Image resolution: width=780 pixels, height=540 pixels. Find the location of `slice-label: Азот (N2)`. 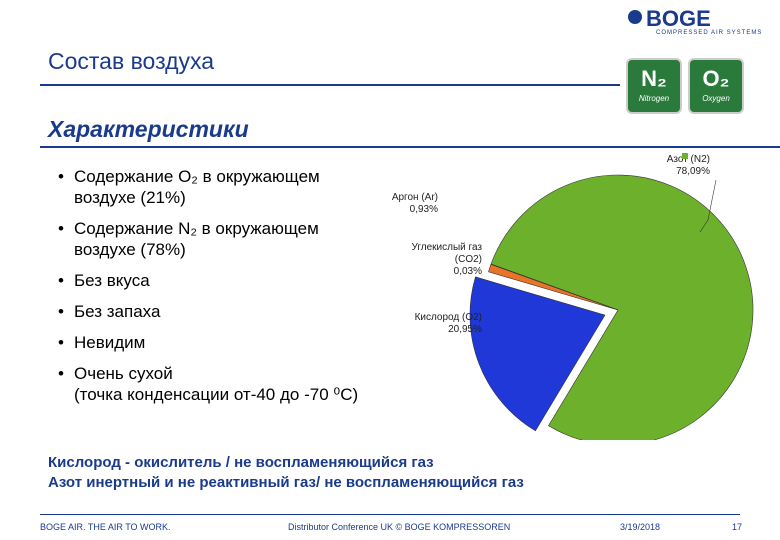

slice-label: Азот (N2) is located at coordinates (688, 159).